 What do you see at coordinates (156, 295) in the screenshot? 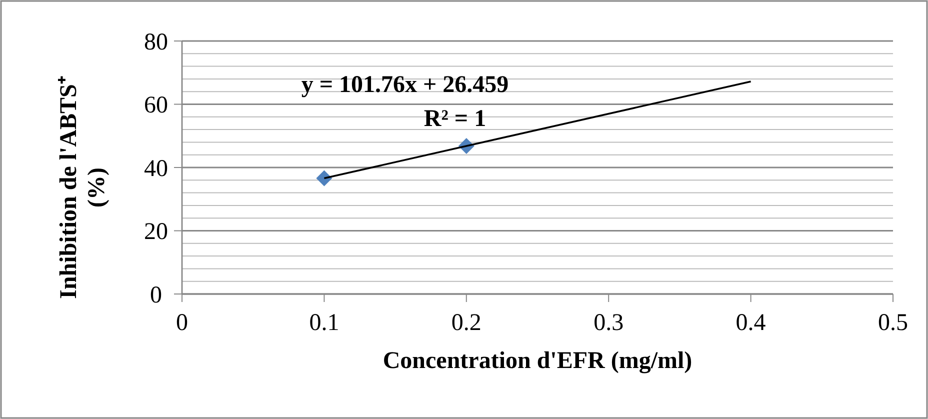
I see `y-tick-label: 0` at bounding box center [156, 295].